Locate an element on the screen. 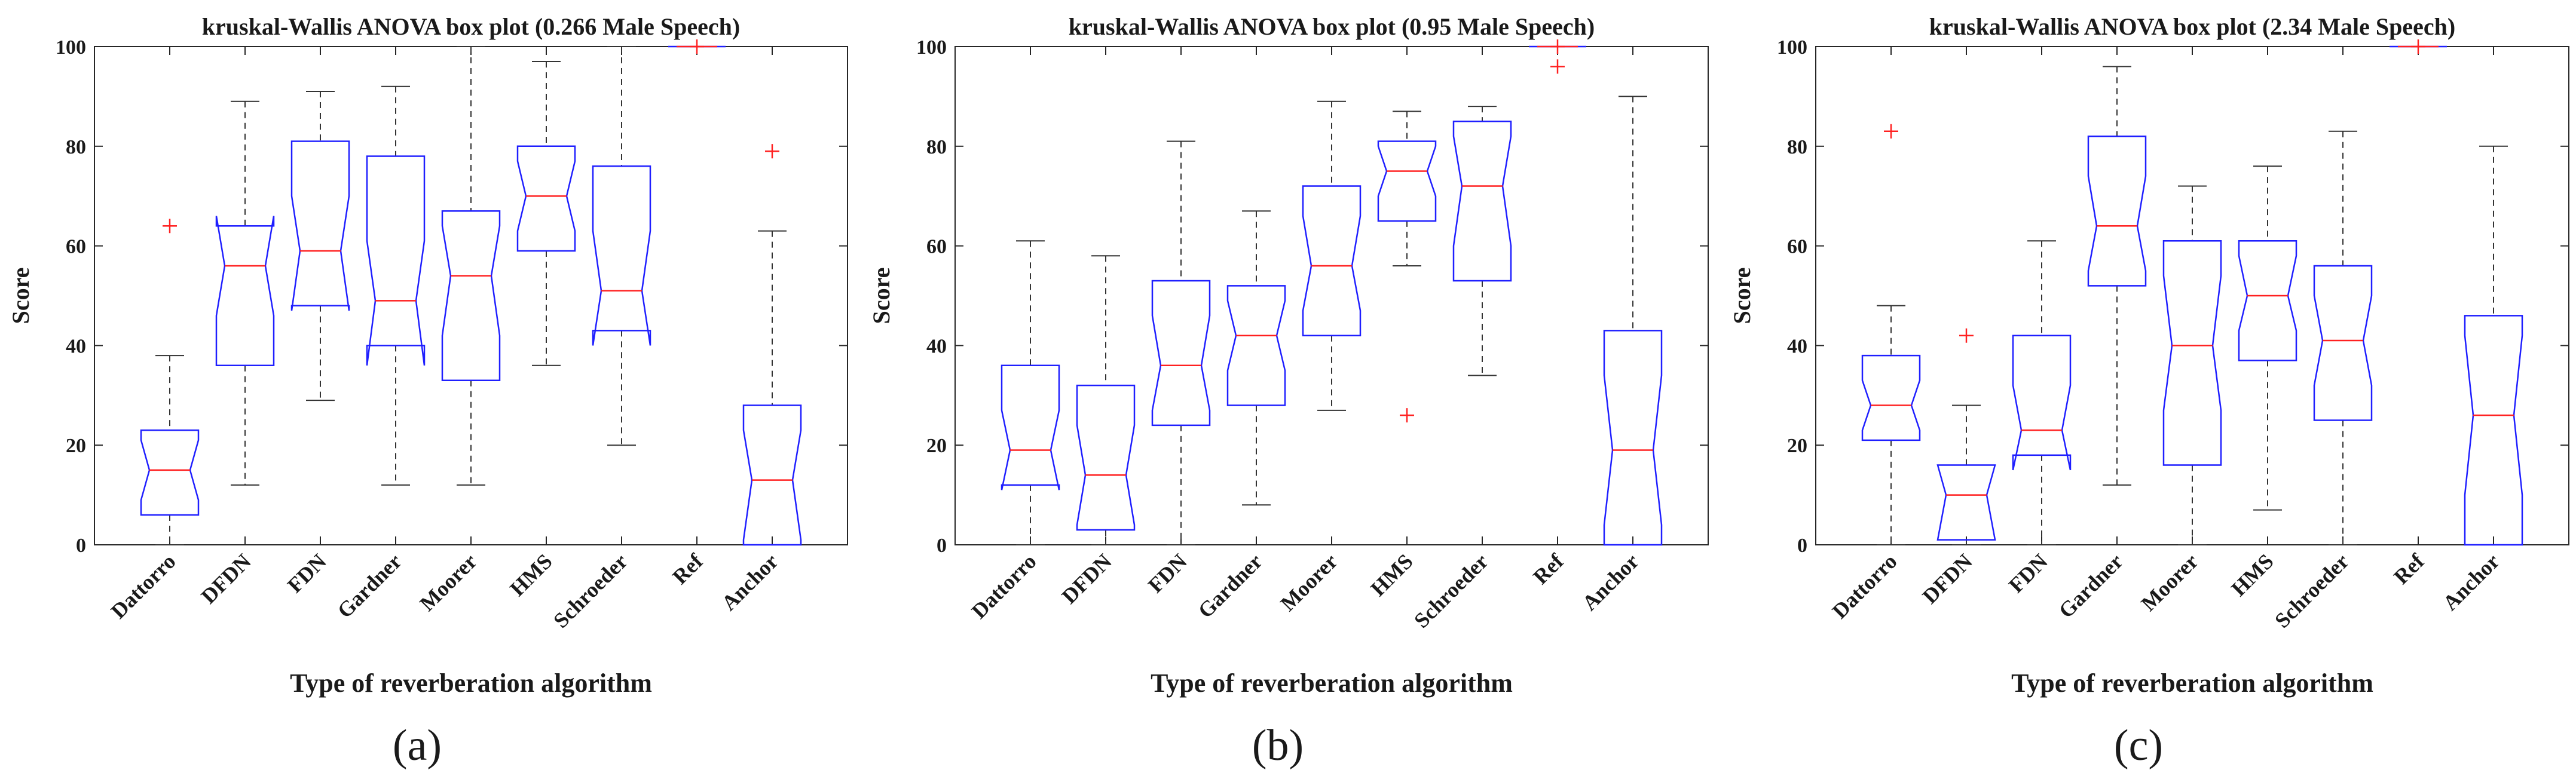 The image size is (2576, 779). y-tick-label: 100 is located at coordinates (71, 48).